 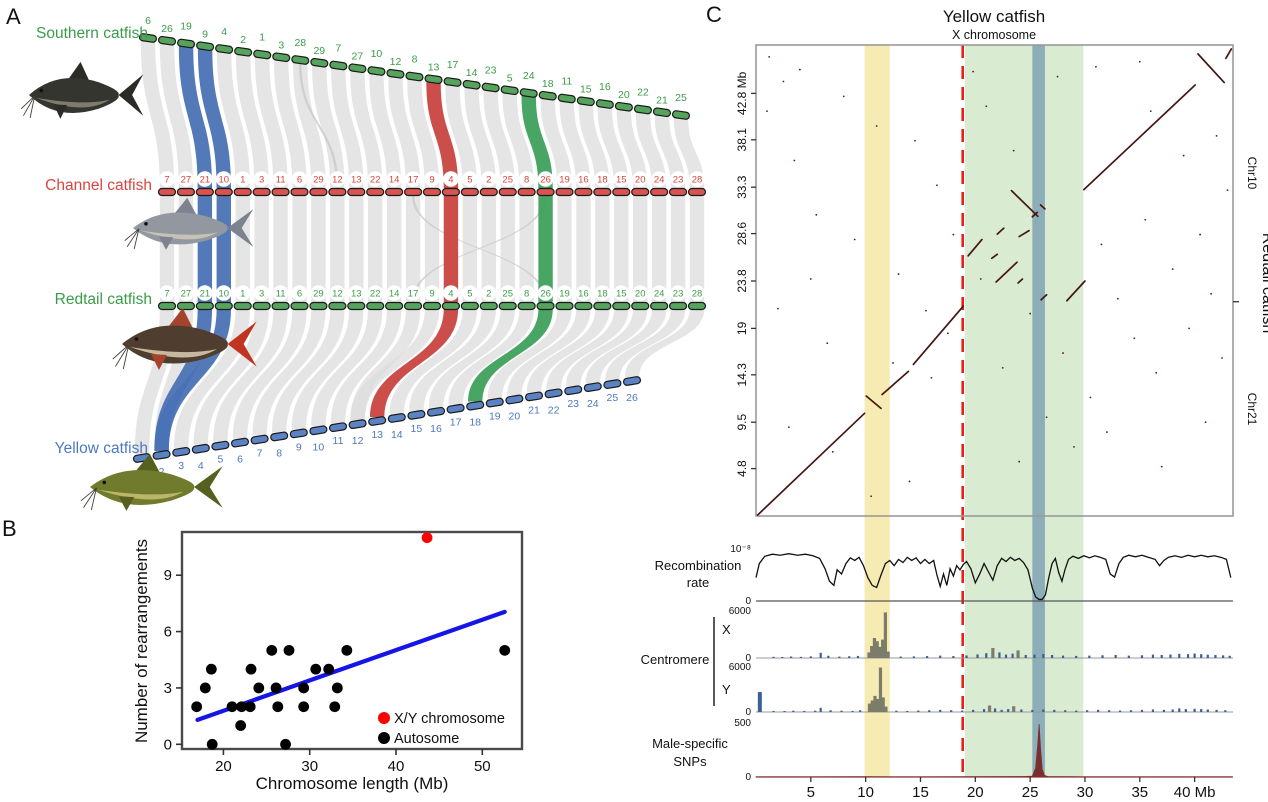 What do you see at coordinates (384, 738) in the screenshot?
I see `legend-autosome-dot` at bounding box center [384, 738].